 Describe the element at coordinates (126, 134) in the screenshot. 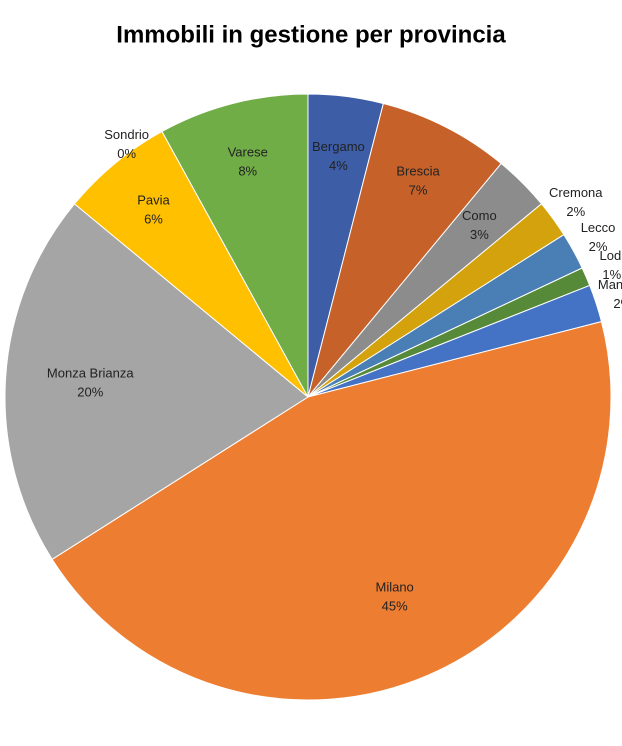

I see `slice-label: Sondrio` at that location.